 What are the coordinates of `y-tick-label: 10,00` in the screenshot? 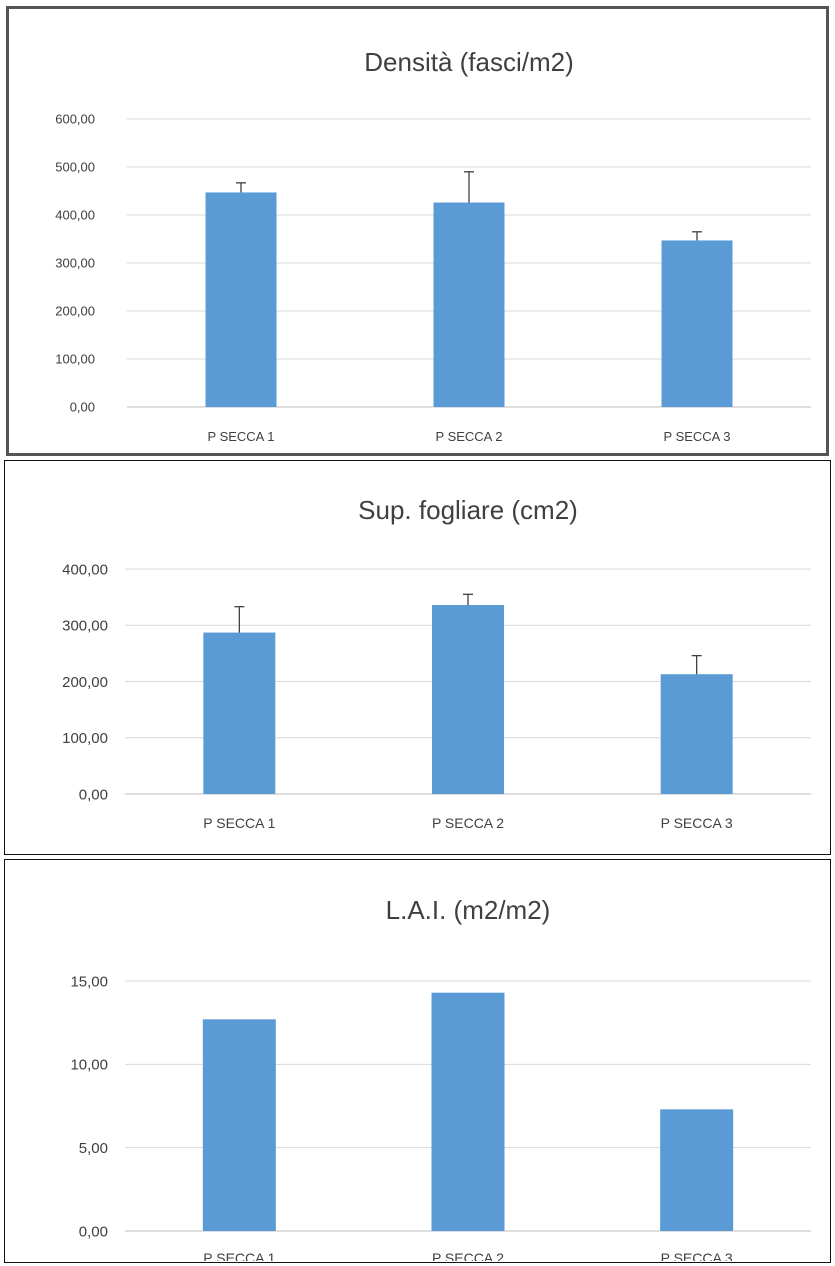 It's located at (89, 1065).